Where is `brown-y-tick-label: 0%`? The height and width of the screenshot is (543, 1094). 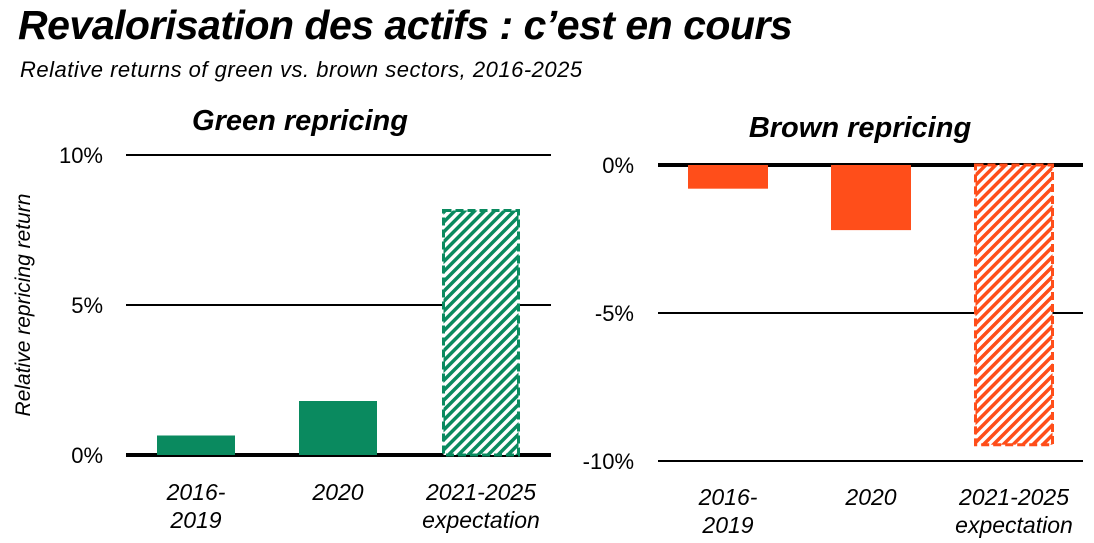
brown-y-tick-label: 0% is located at coordinates (618, 165).